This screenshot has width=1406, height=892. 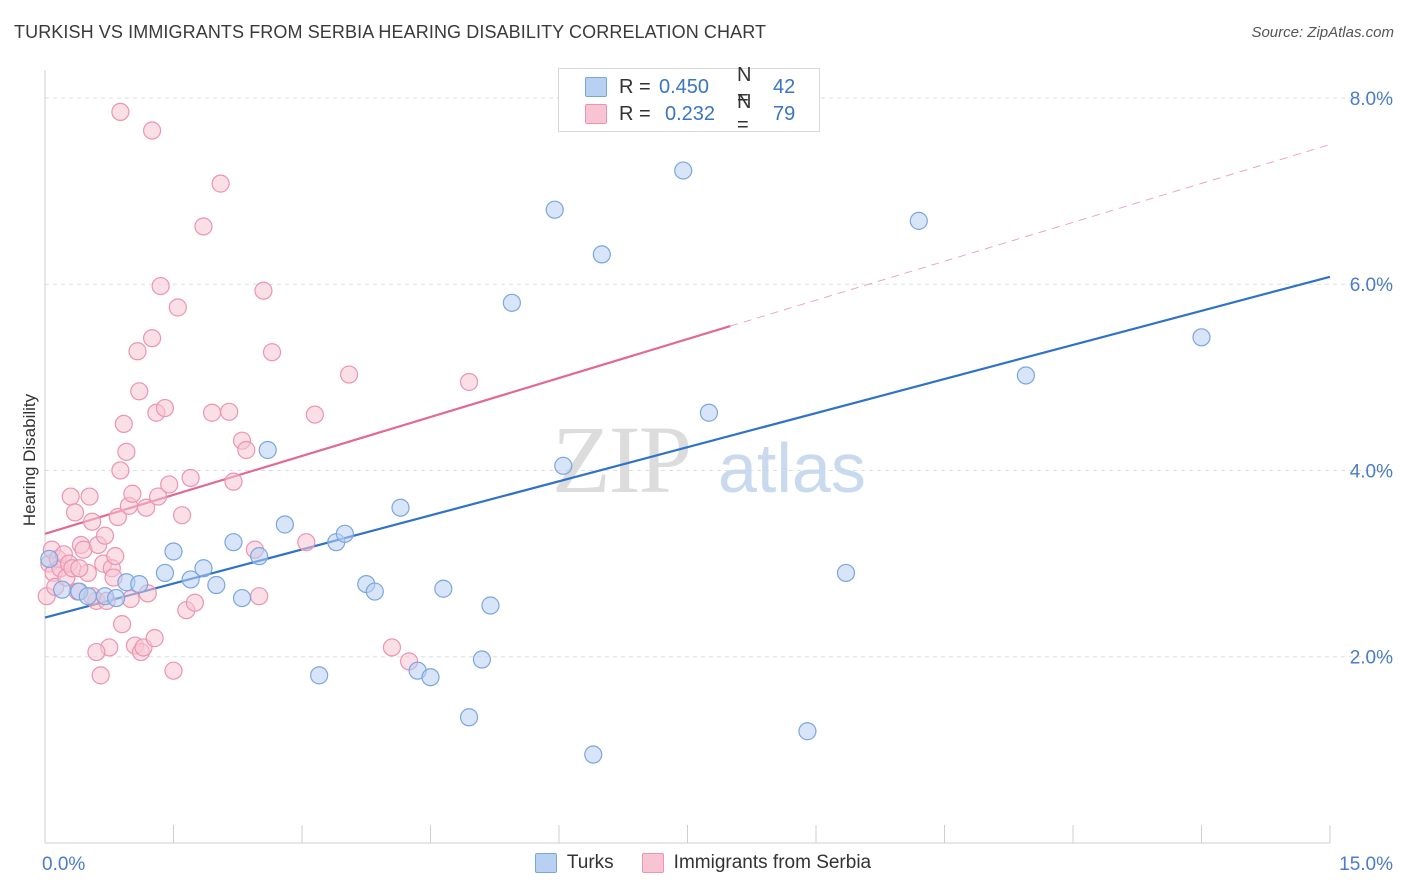 What do you see at coordinates (792, 468) in the screenshot?
I see `watermark-atlas: atlas` at bounding box center [792, 468].